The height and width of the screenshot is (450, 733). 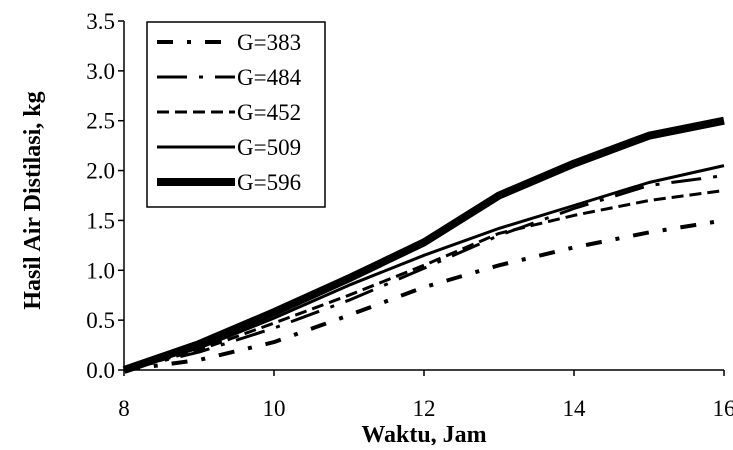 I want to click on x-tick-label: 10, so click(x=274, y=408).